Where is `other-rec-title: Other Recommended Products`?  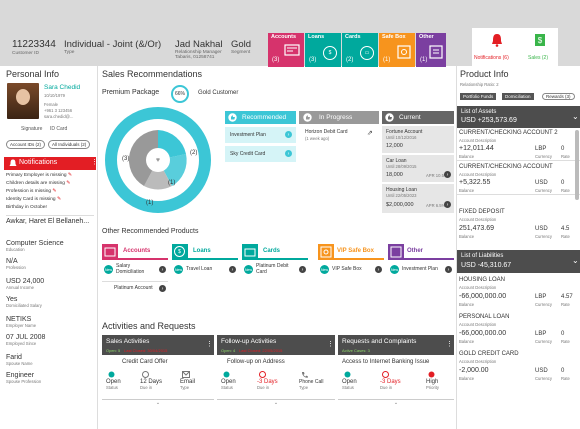
other-rec-title: Other Recommended Products is located at coordinates (150, 231).